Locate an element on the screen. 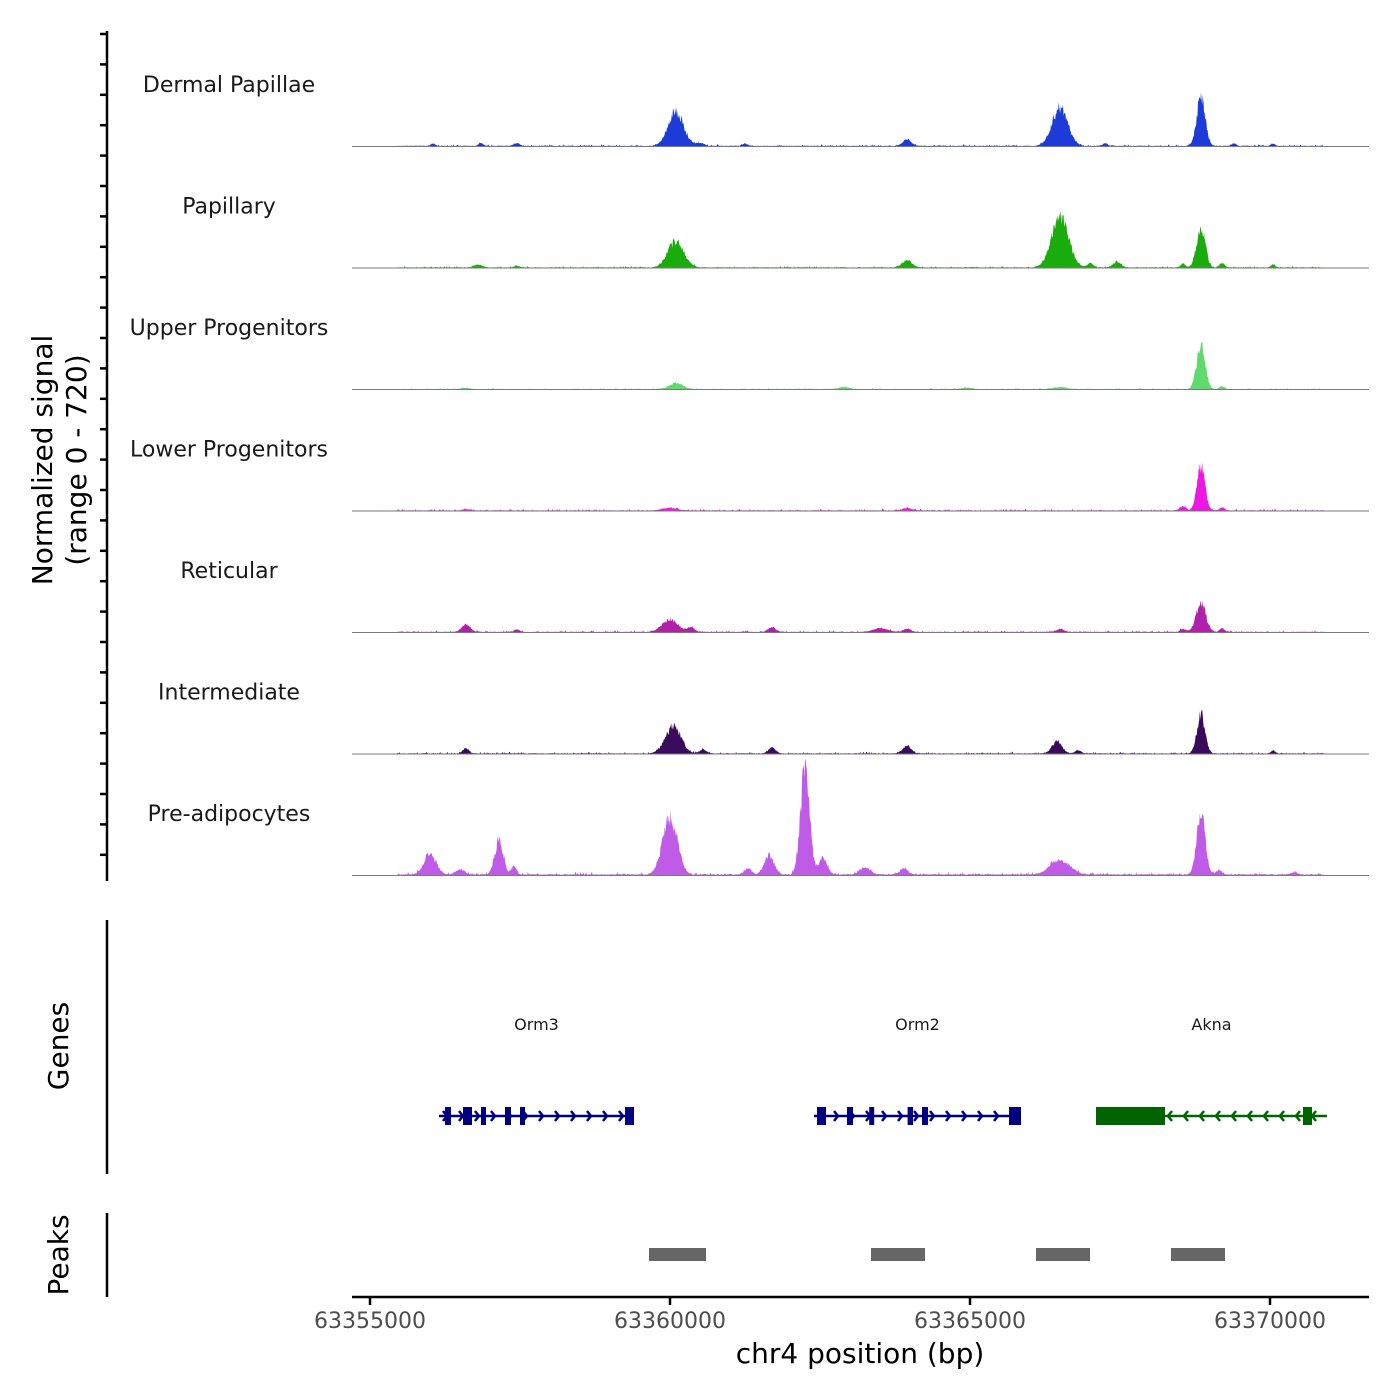  peak-track is located at coordinates (937, 1254).